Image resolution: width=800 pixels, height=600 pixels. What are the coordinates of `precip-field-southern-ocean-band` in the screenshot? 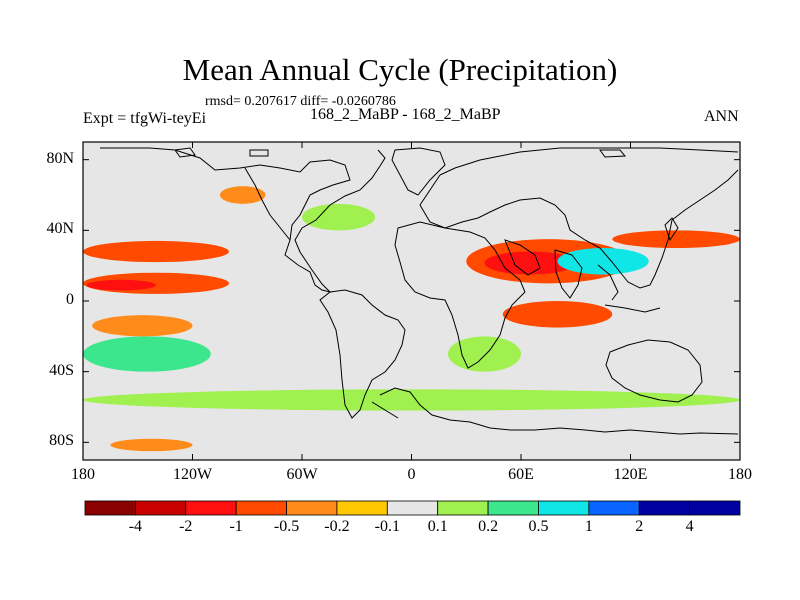 It's located at (411, 400).